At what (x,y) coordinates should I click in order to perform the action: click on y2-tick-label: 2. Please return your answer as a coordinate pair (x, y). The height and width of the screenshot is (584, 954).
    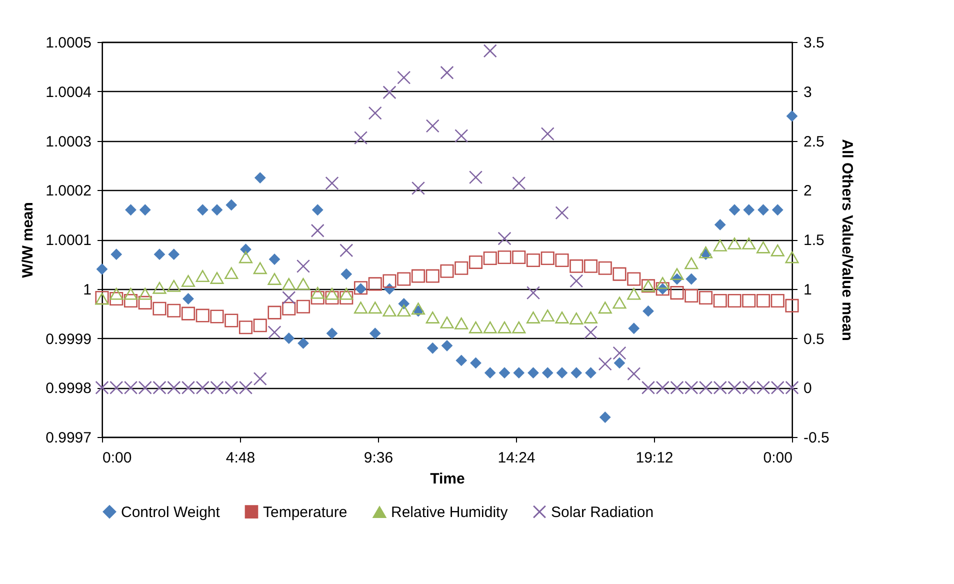
    Looking at the image, I should click on (808, 191).